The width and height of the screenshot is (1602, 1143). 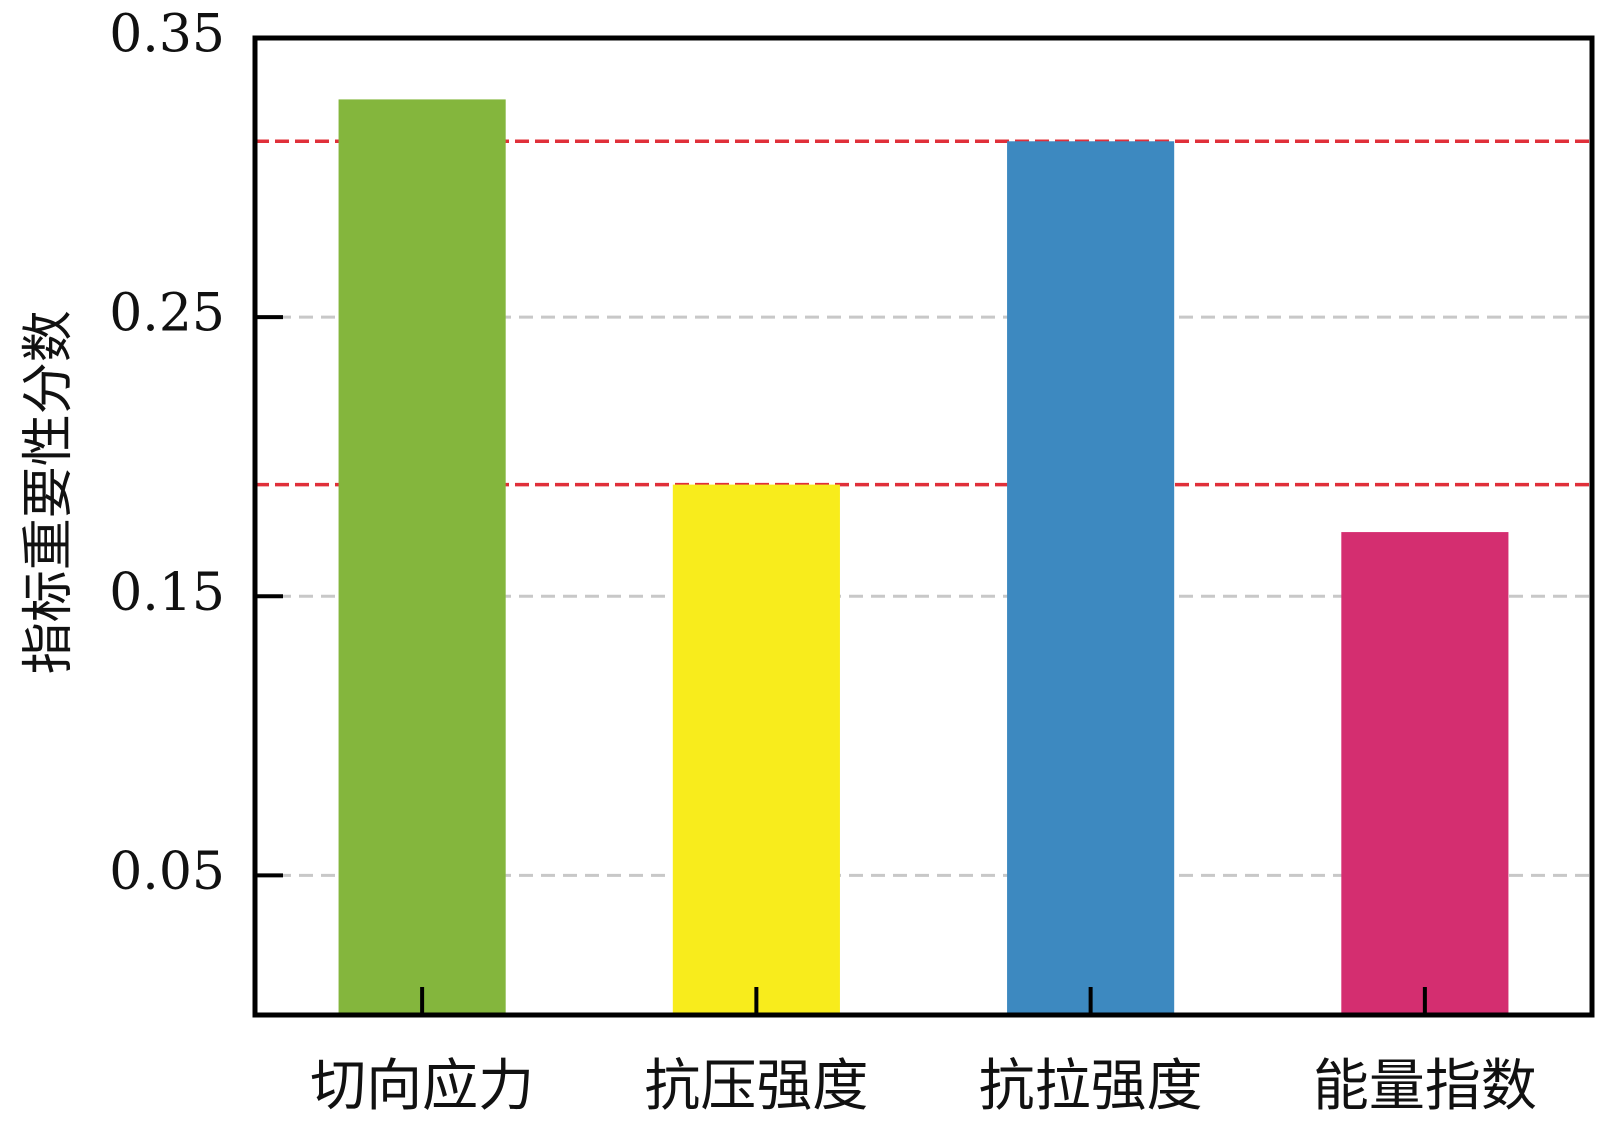 I want to click on y-tick-label: 0.35, so click(x=167, y=35).